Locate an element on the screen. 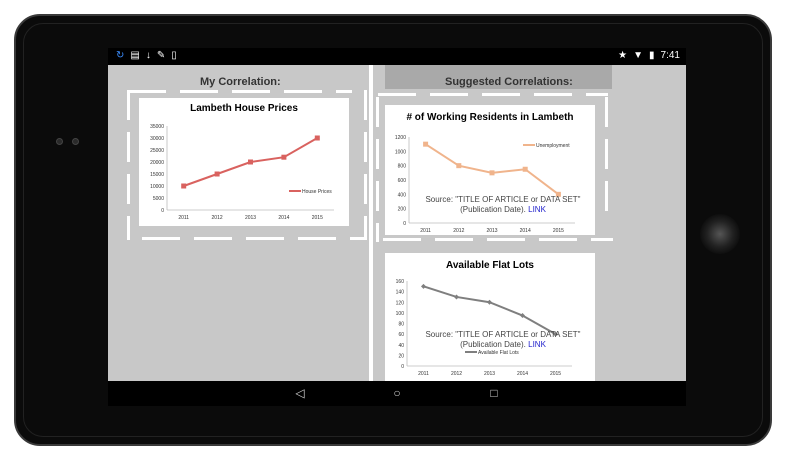  hardware-home-button is located at coordinates (720, 234).